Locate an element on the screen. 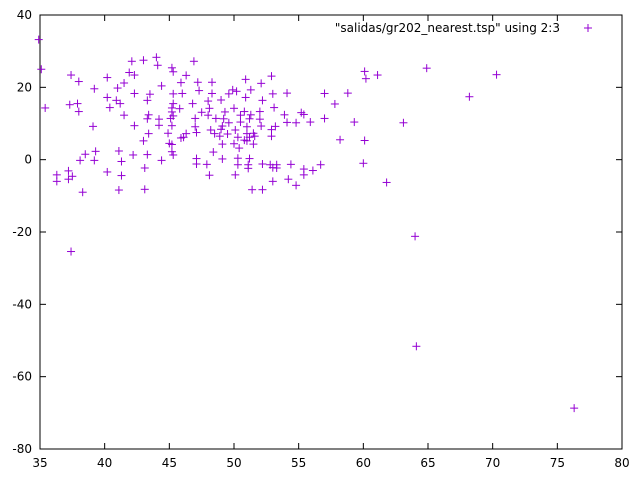 The width and height of the screenshot is (640, 480). legend: "salidas/gr202_nearest.tsp" using 2:3 is located at coordinates (463, 28).